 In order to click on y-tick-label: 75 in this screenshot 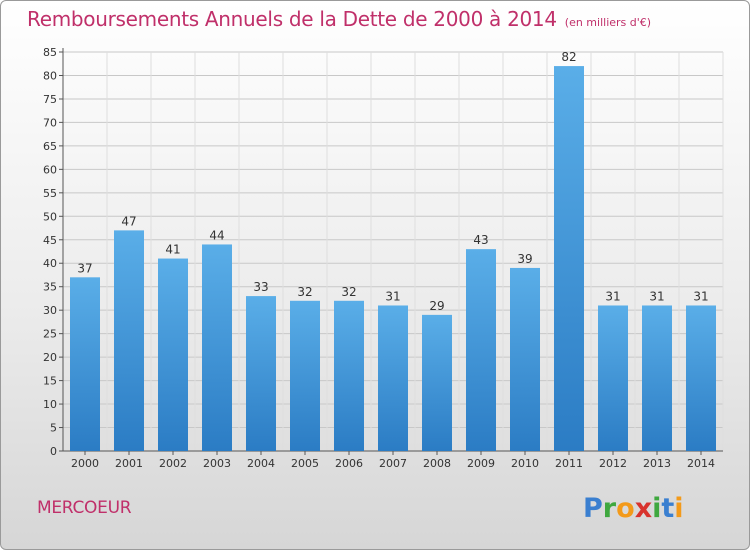, I will do `click(50, 99)`.